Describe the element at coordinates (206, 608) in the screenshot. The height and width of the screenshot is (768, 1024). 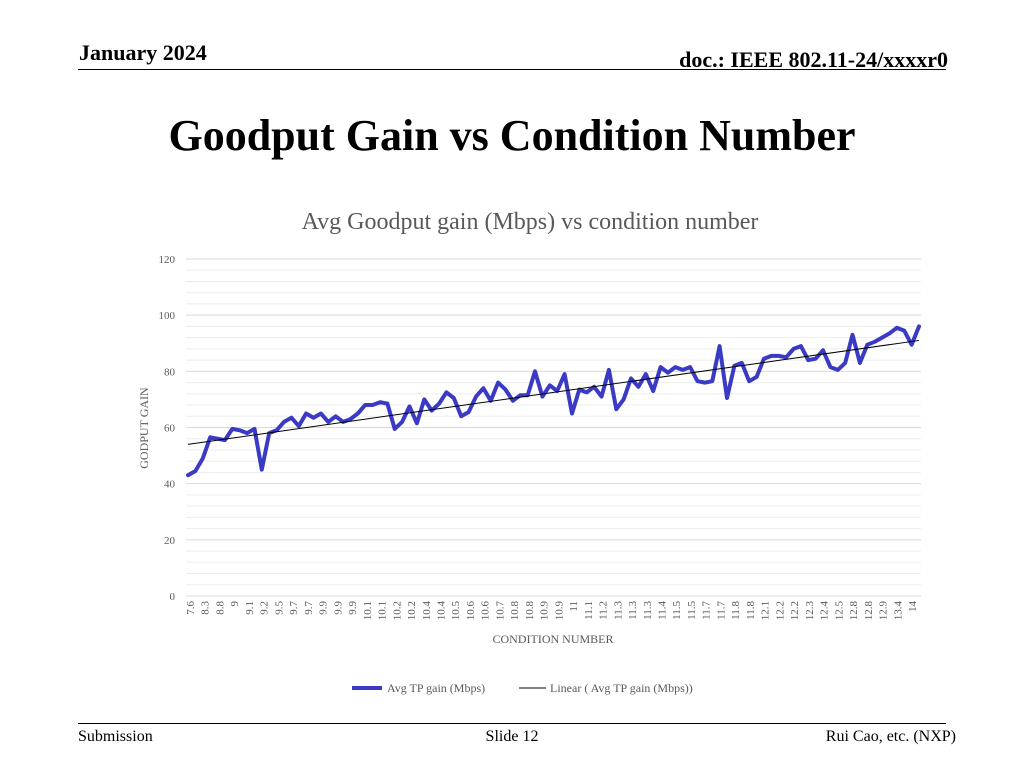
I see `x-tick-label: 8.3` at that location.